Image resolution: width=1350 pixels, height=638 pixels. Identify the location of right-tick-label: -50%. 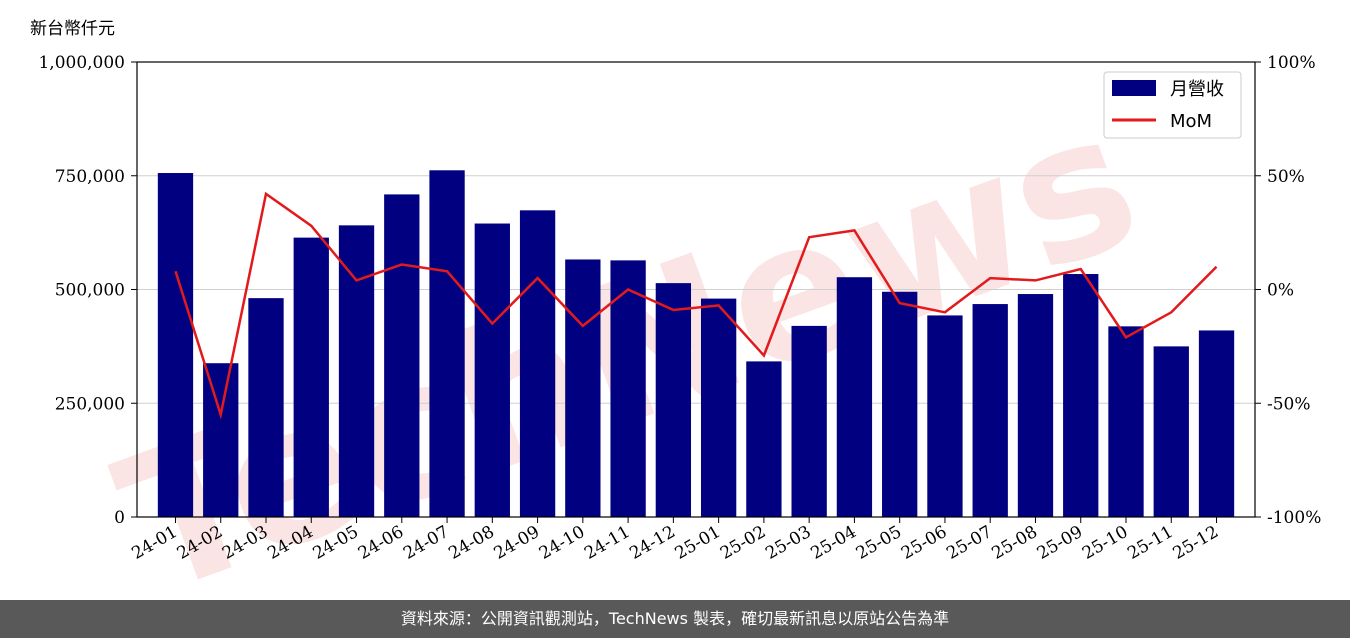
(1289, 404).